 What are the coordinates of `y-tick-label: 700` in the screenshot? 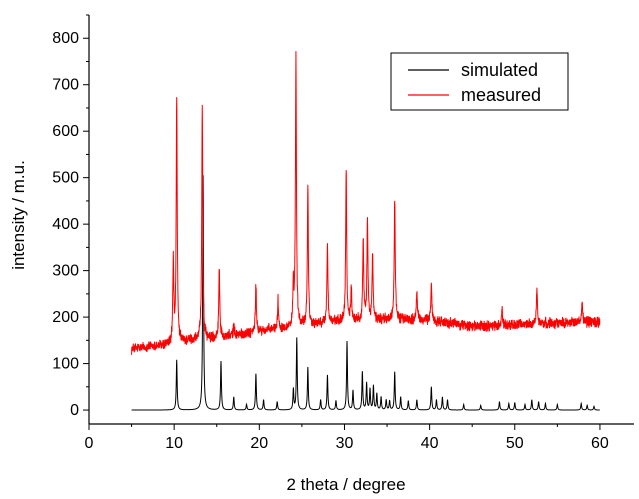 It's located at (65, 85).